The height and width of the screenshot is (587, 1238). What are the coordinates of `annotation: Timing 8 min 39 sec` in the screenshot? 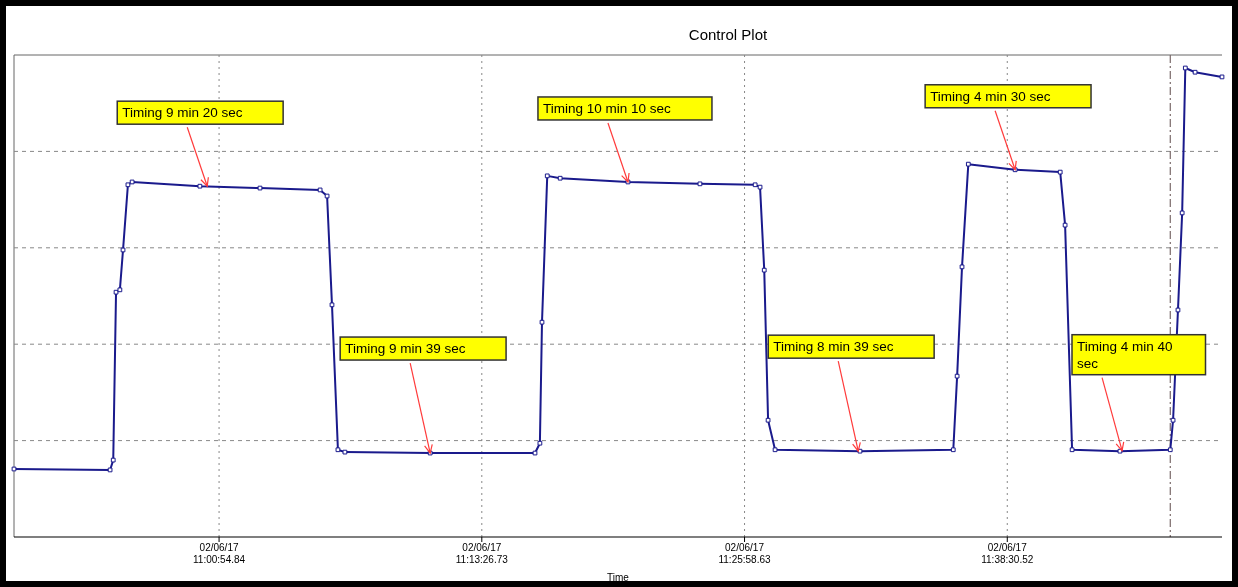 It's located at (833, 347).